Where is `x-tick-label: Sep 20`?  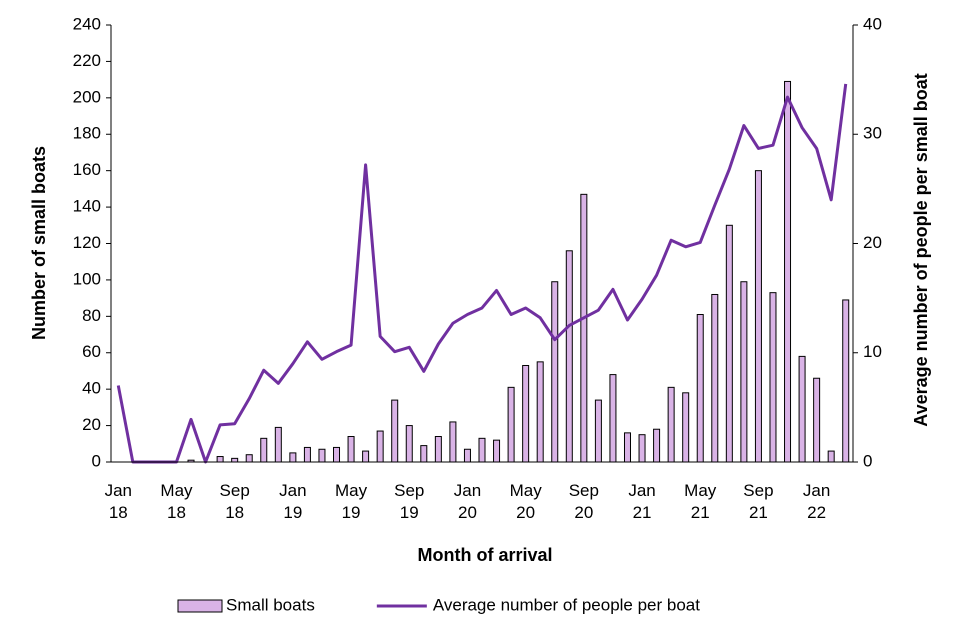
x-tick-label: Sep 20 is located at coordinates (584, 501).